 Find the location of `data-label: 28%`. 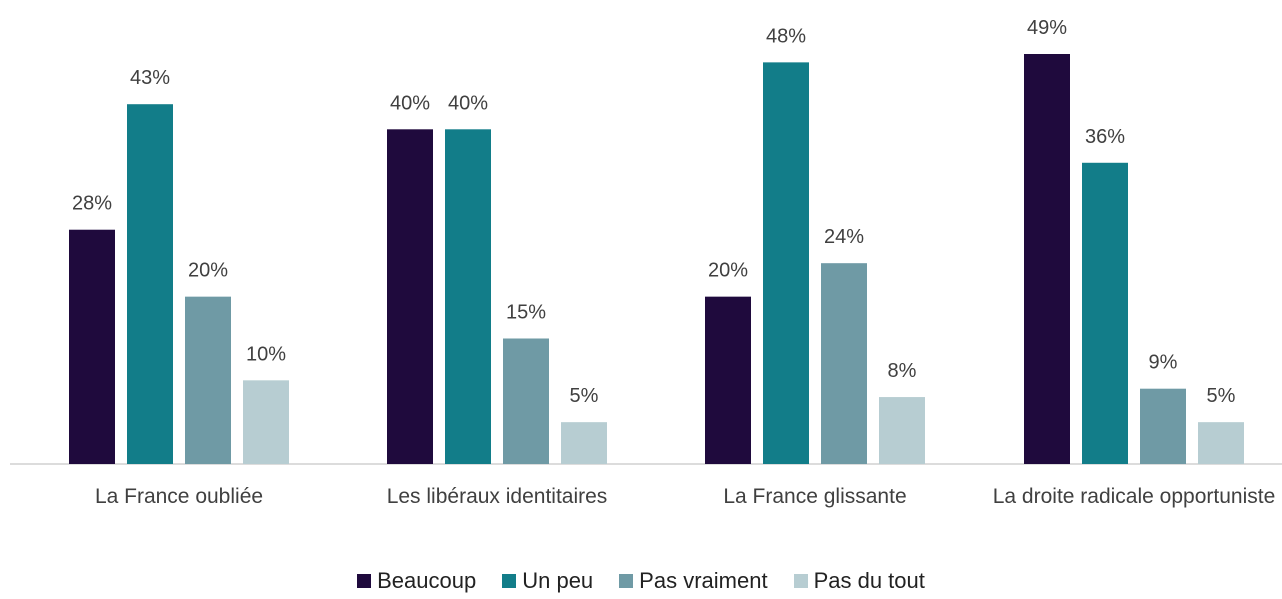

data-label: 28% is located at coordinates (92, 204).